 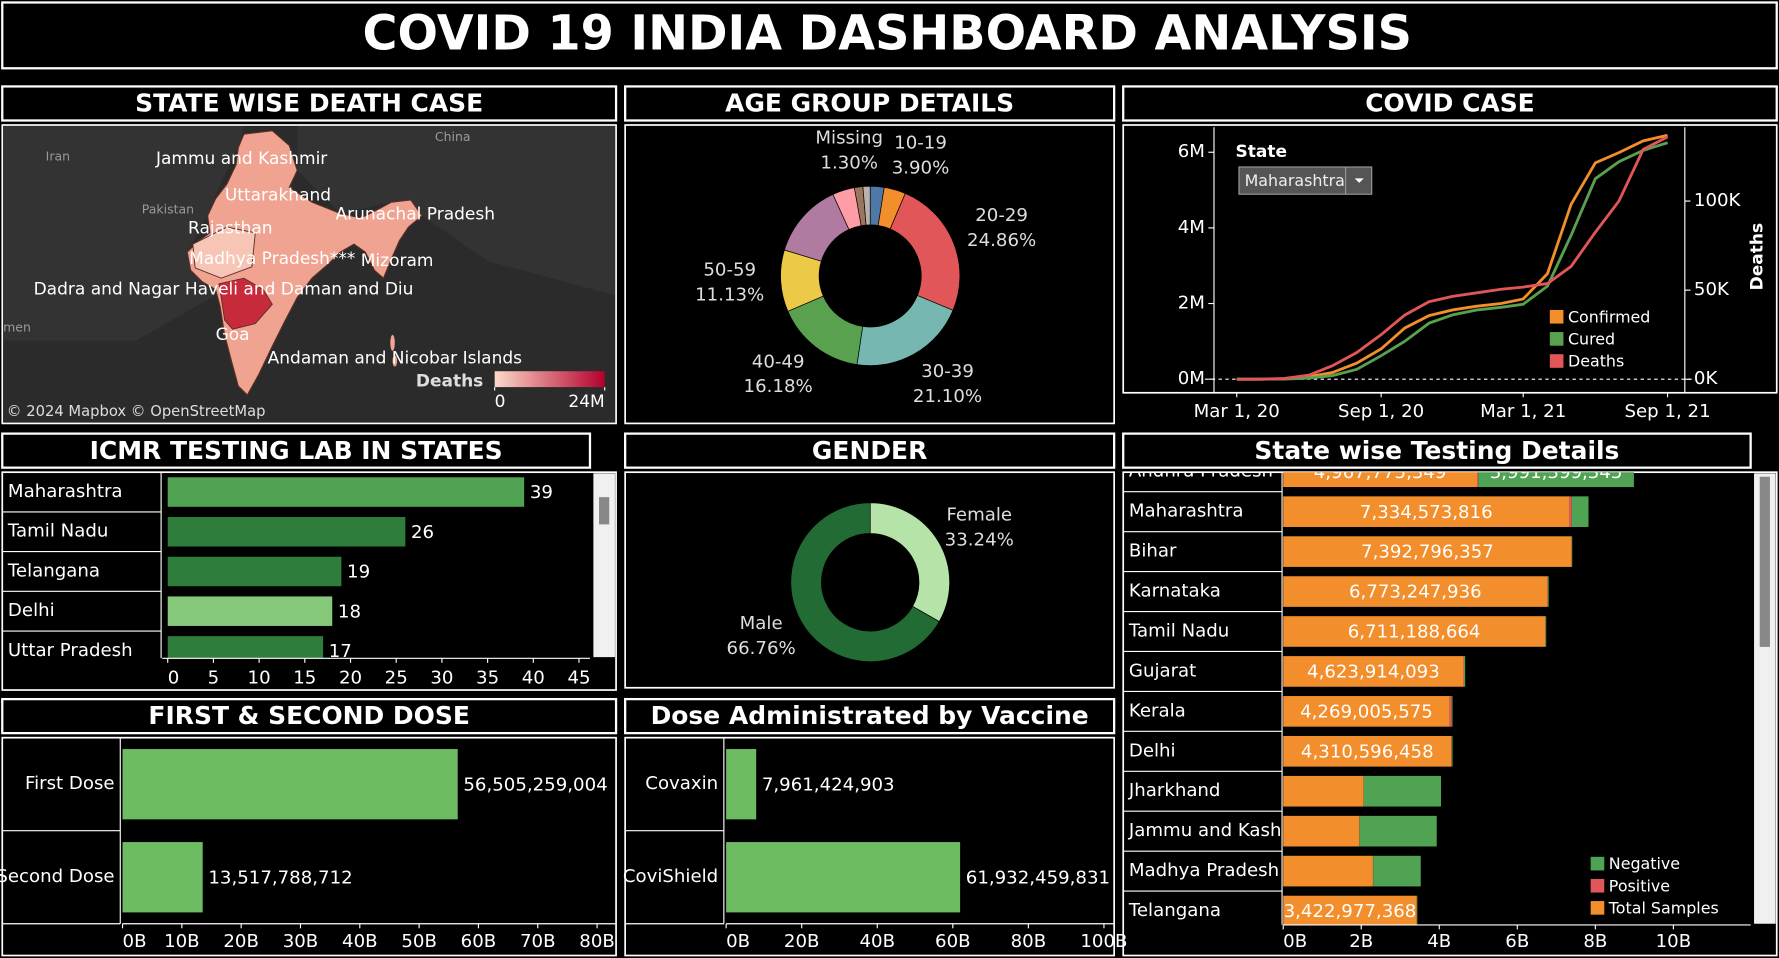 I want to click on x-tick-label: 45, so click(x=578, y=678).